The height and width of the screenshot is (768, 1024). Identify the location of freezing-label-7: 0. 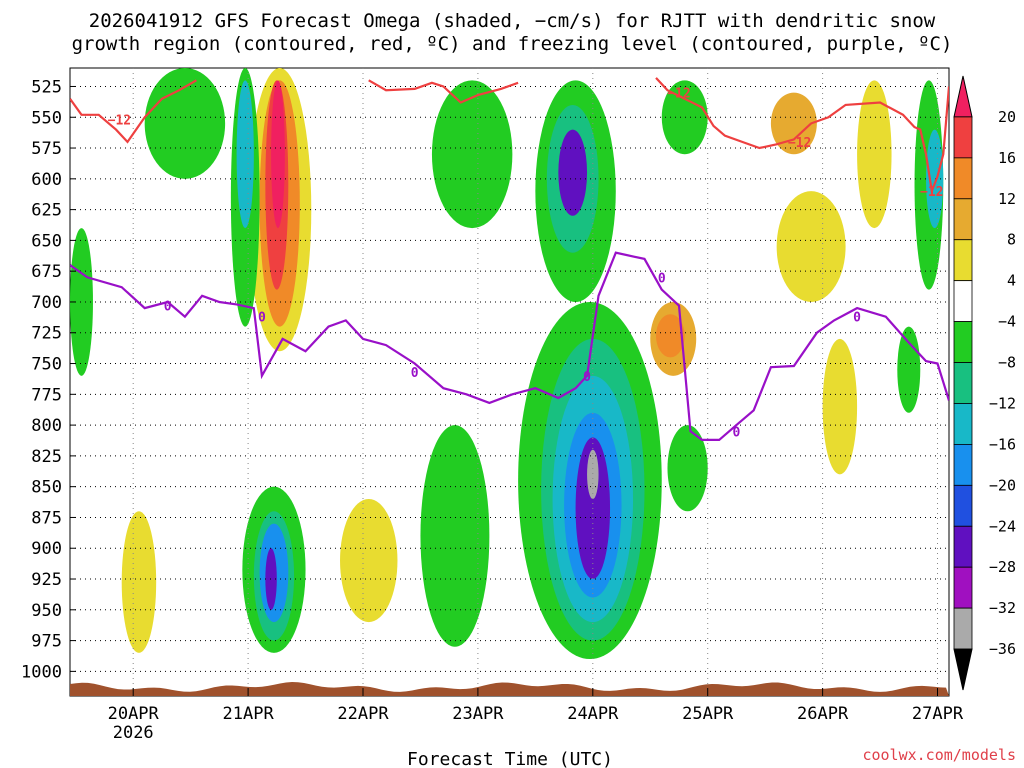
(857, 318).